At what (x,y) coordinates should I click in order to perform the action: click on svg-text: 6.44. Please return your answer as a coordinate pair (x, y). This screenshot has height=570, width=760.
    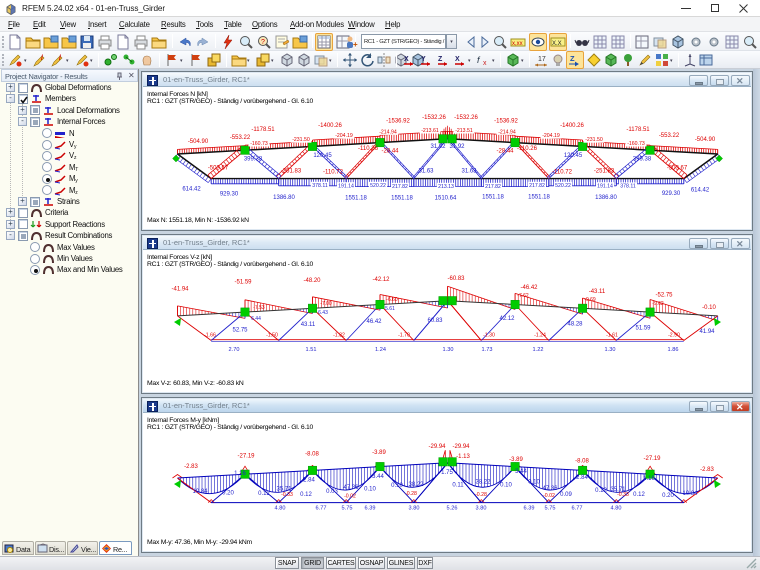
    Looking at the image, I should click on (256, 319).